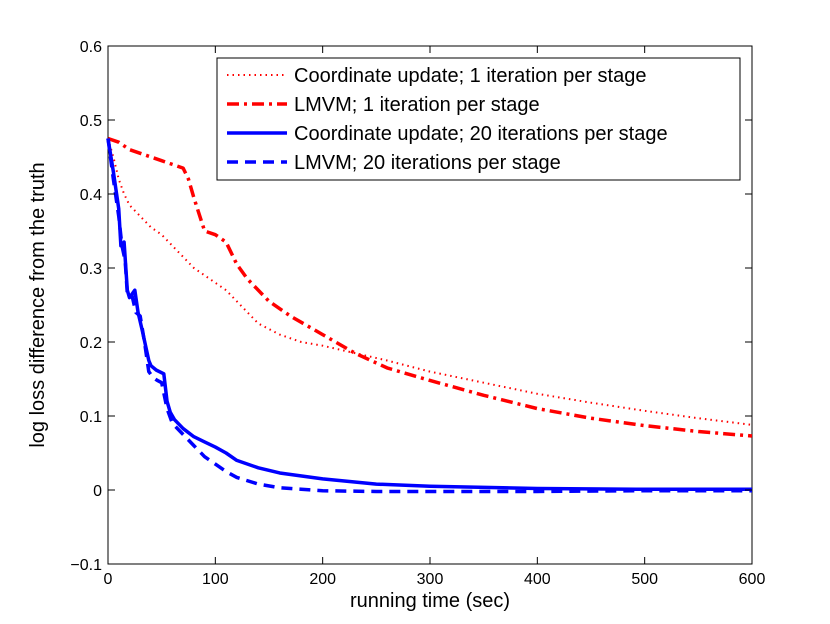 The height and width of the screenshot is (624, 830). What do you see at coordinates (91, 417) in the screenshot?
I see `y-tick-label: 0.1` at bounding box center [91, 417].